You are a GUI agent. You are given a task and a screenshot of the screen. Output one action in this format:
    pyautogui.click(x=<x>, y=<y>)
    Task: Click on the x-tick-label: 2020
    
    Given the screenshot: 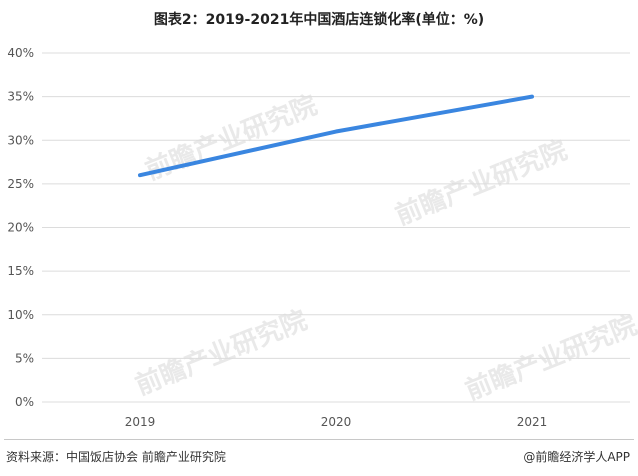 What is the action you would take?
    pyautogui.click(x=336, y=422)
    